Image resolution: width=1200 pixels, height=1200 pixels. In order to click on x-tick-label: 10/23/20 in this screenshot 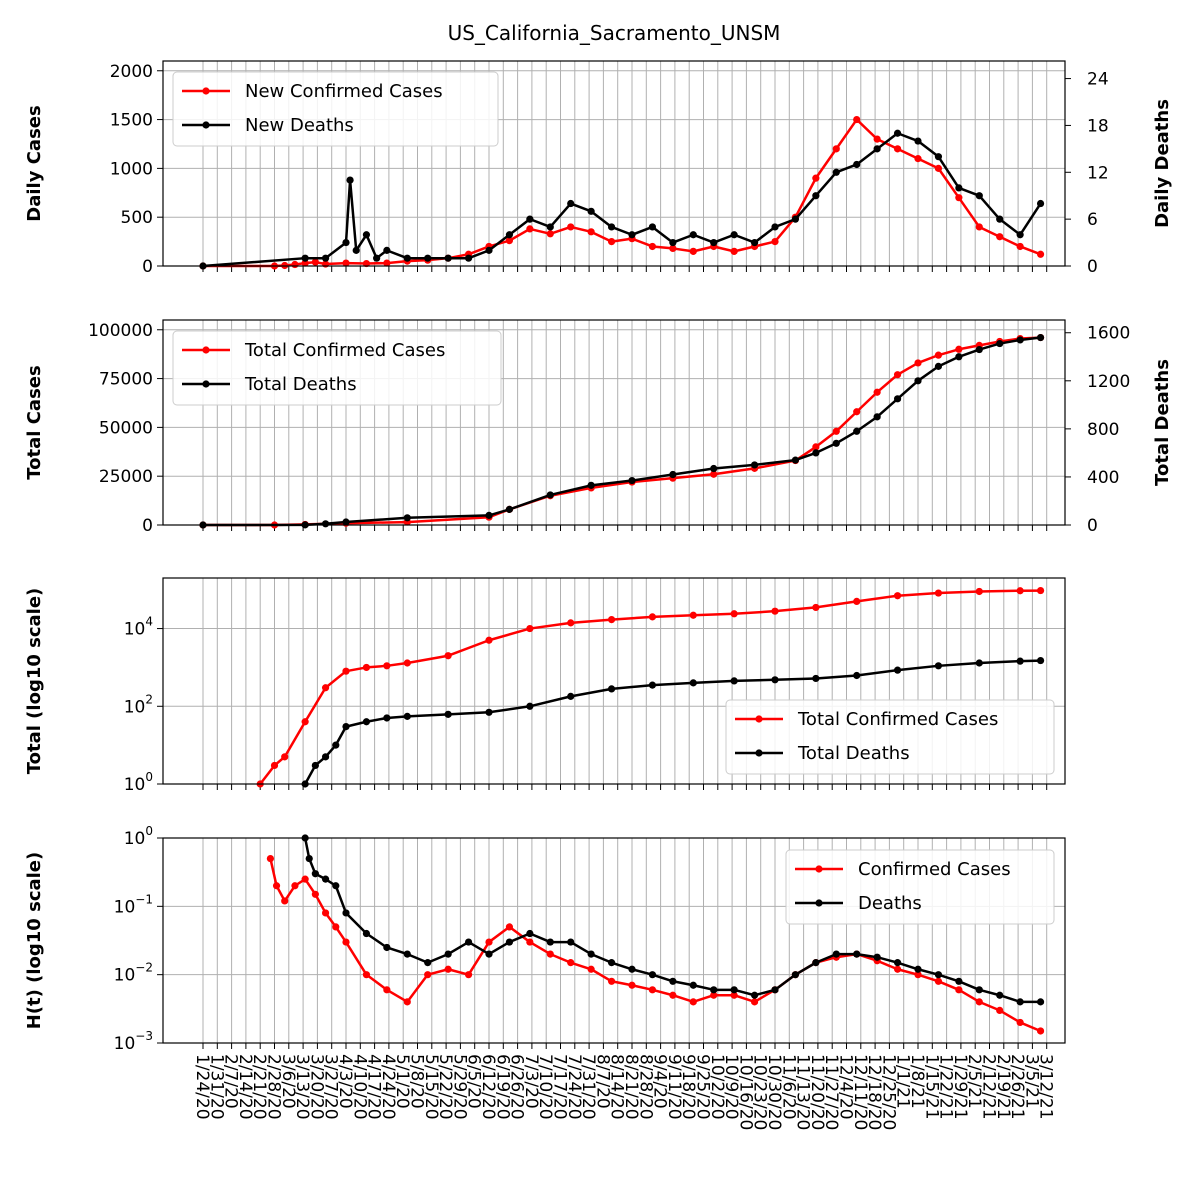, I will do `click(760, 1092)`.